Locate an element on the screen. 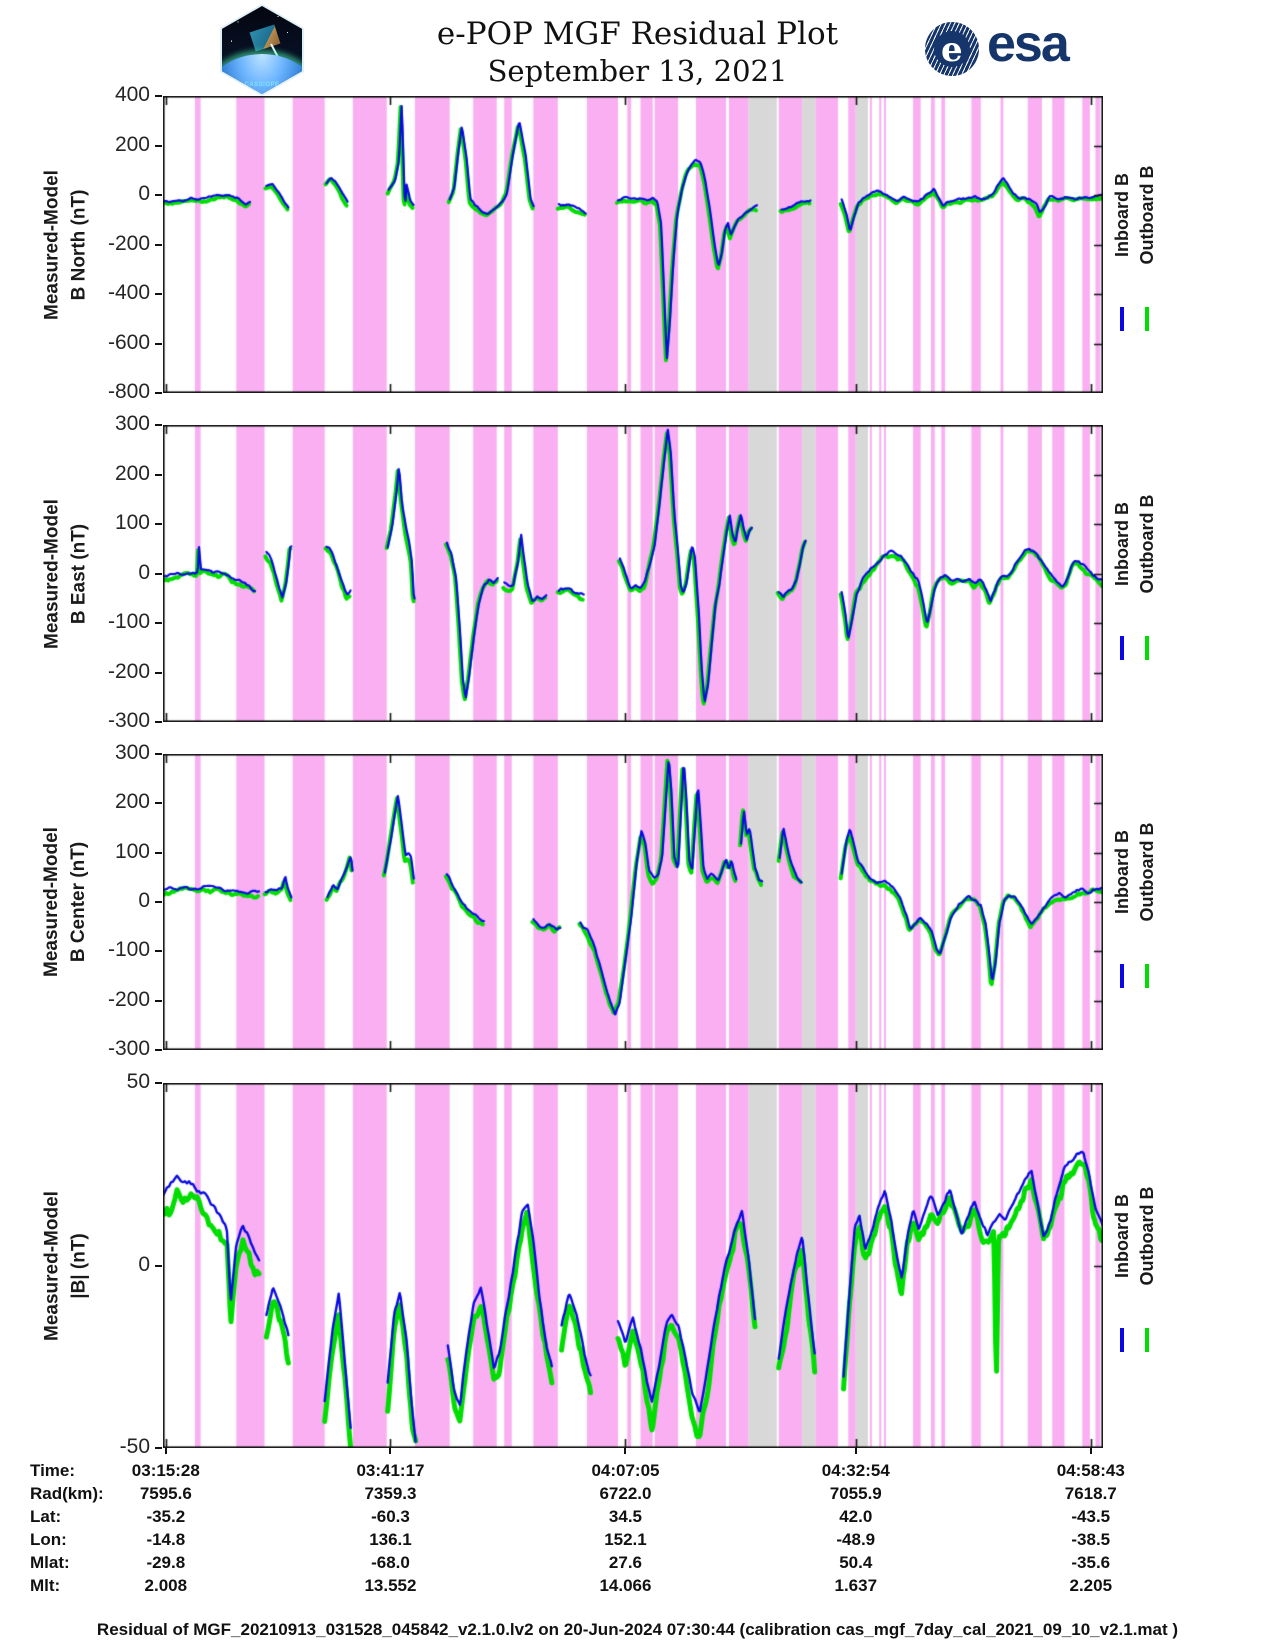 This screenshot has width=1275, height=1650. esa-globe-inner is located at coordinates (952, 49).